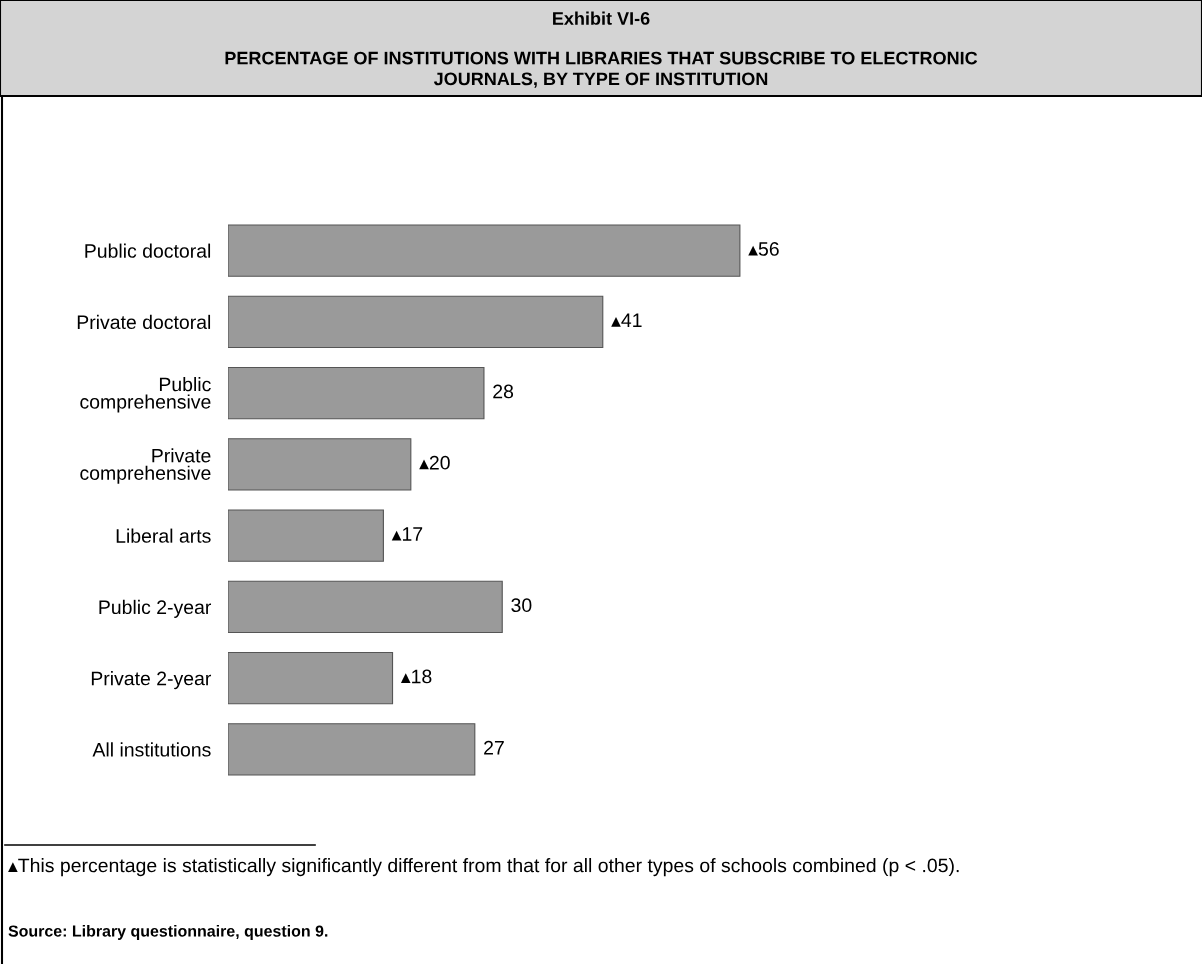 The image size is (1202, 964). Describe the element at coordinates (763, 249) in the screenshot. I see `data-label: ▴56` at that location.